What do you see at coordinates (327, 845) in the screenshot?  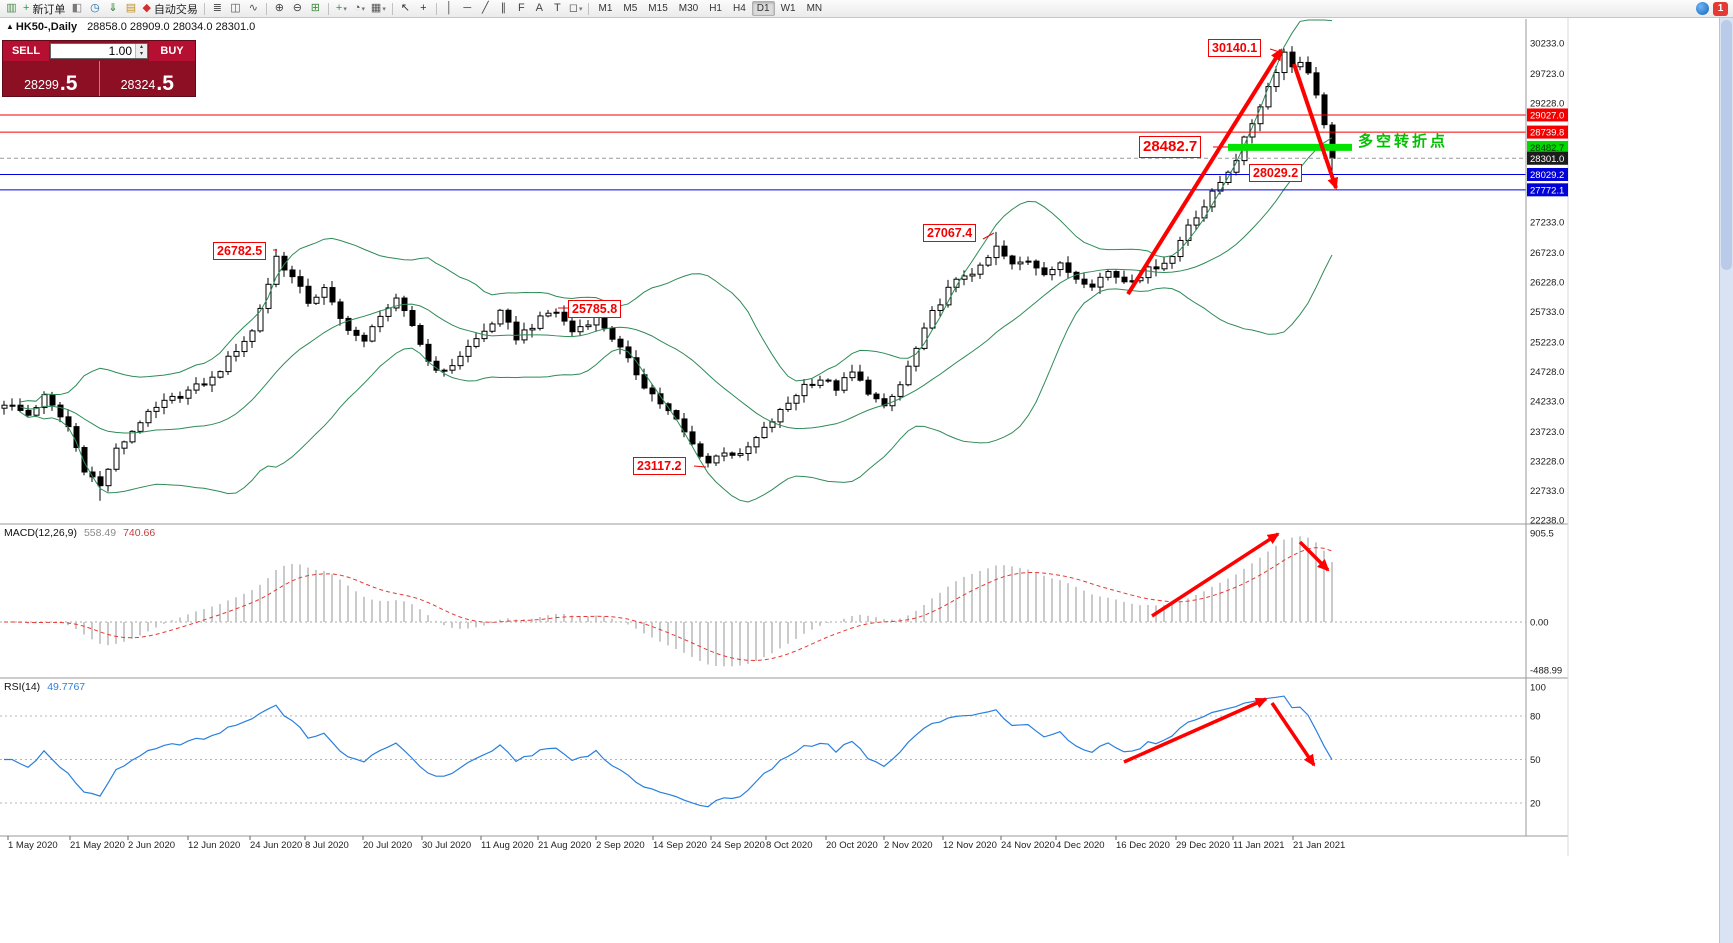 I see `svg-text: 8 Jul 2020` at bounding box center [327, 845].